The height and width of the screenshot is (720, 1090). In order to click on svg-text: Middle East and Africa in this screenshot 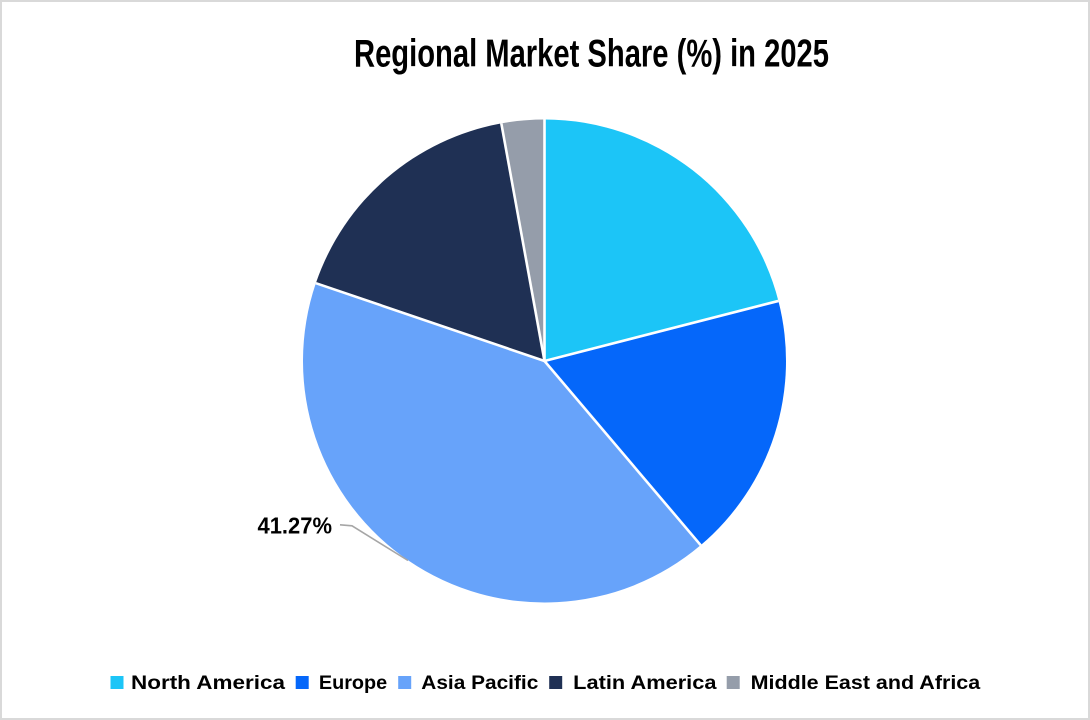, I will do `click(866, 683)`.